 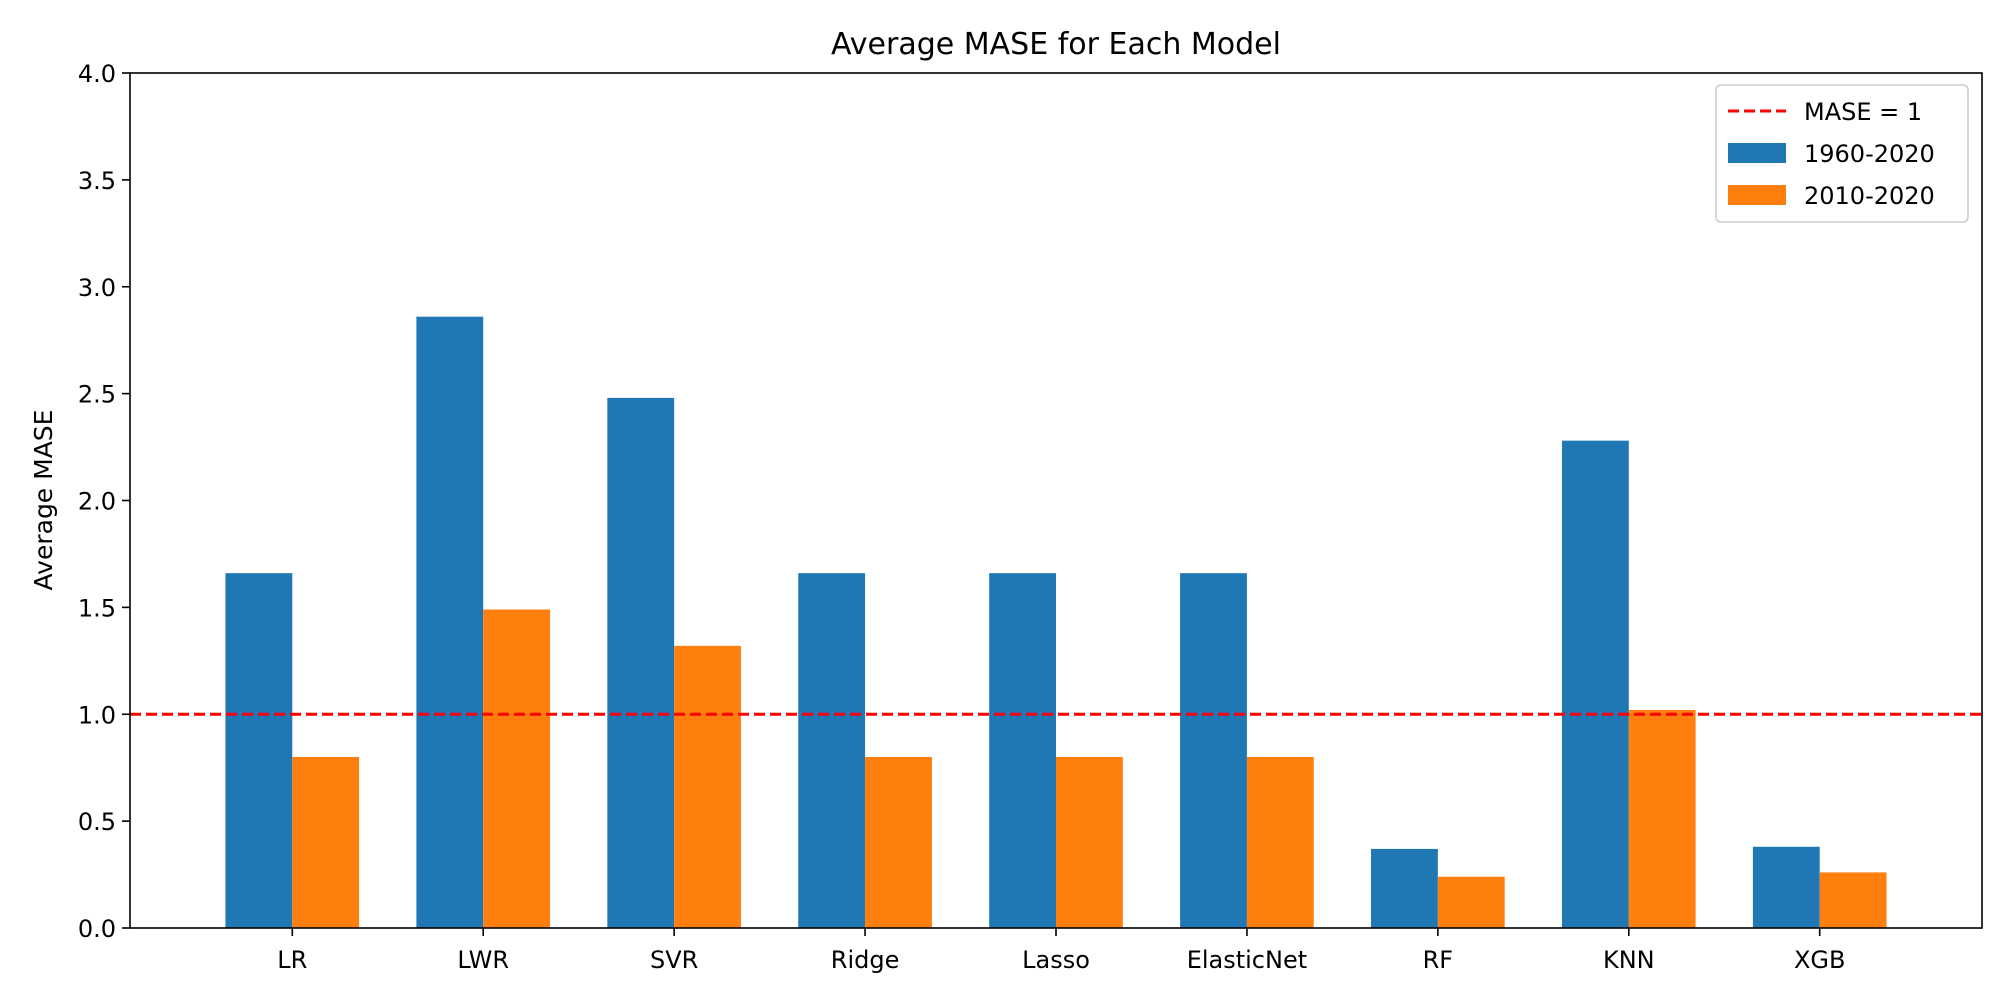 I want to click on bar-series-1-rf, so click(x=1404, y=888).